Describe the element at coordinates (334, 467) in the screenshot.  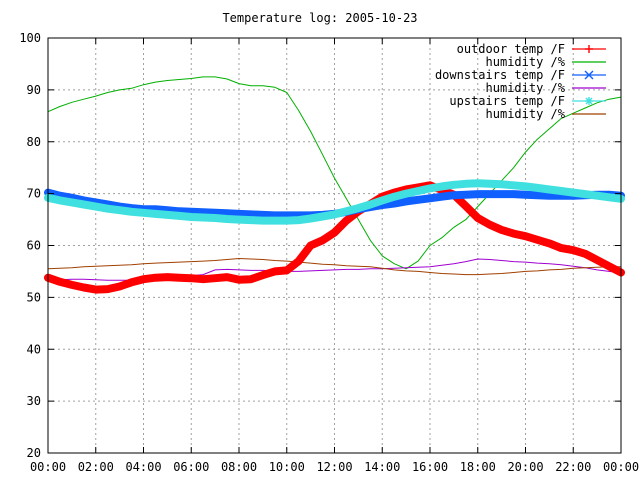
I see `x-tick-label: 12:00` at that location.